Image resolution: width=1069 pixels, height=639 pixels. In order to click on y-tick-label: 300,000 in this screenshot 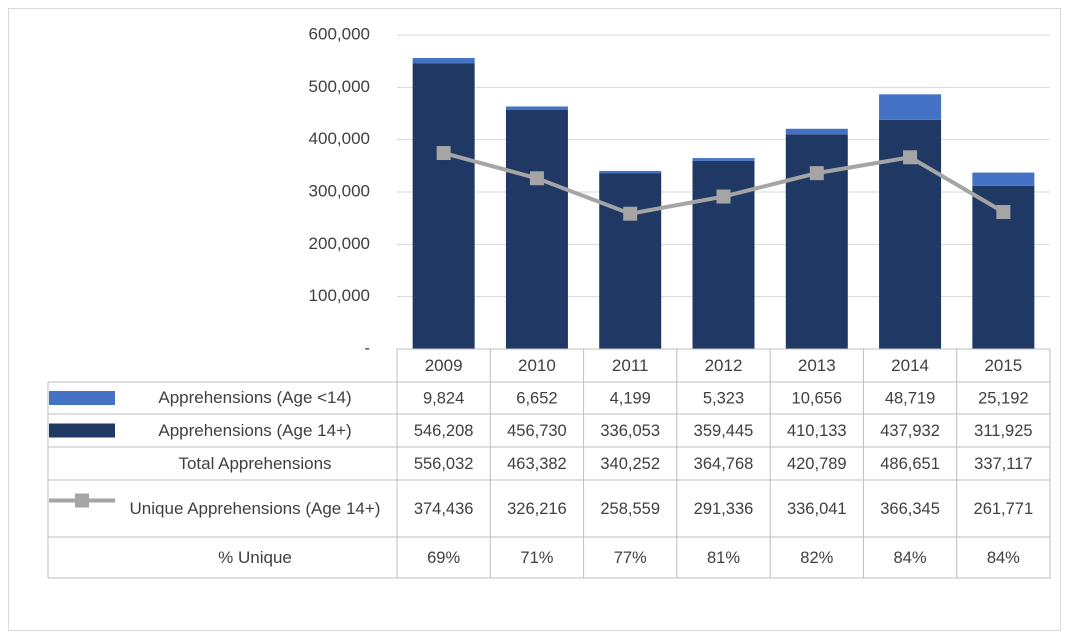, I will do `click(339, 190)`.